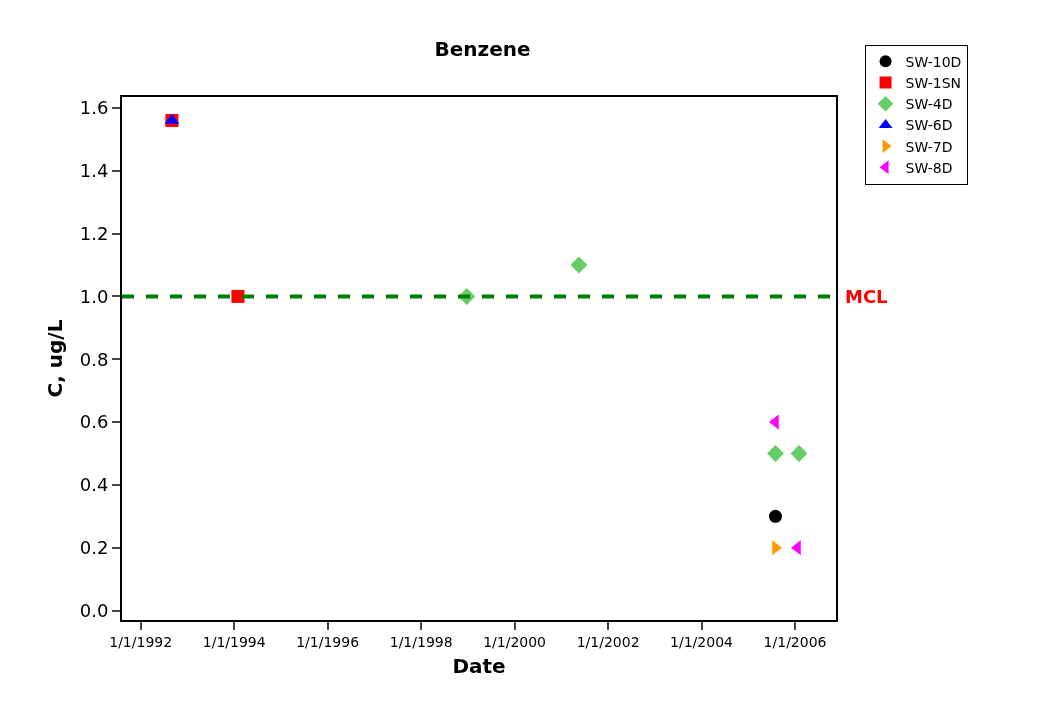  I want to click on legend-label: SW-6D, so click(929, 125).